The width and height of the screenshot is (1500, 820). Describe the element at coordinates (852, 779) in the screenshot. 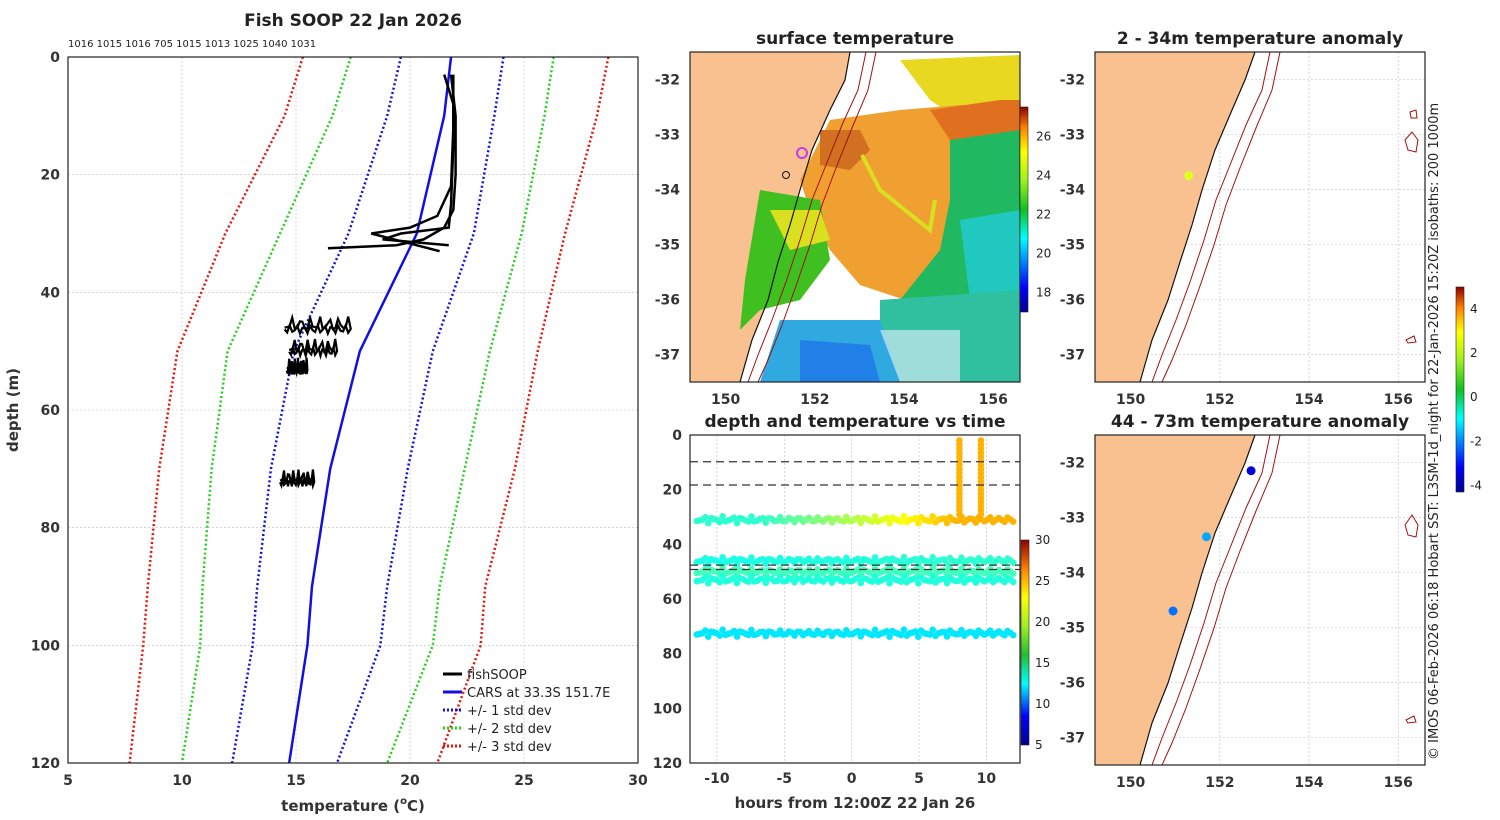

I see `ts-x-tick: 0` at that location.